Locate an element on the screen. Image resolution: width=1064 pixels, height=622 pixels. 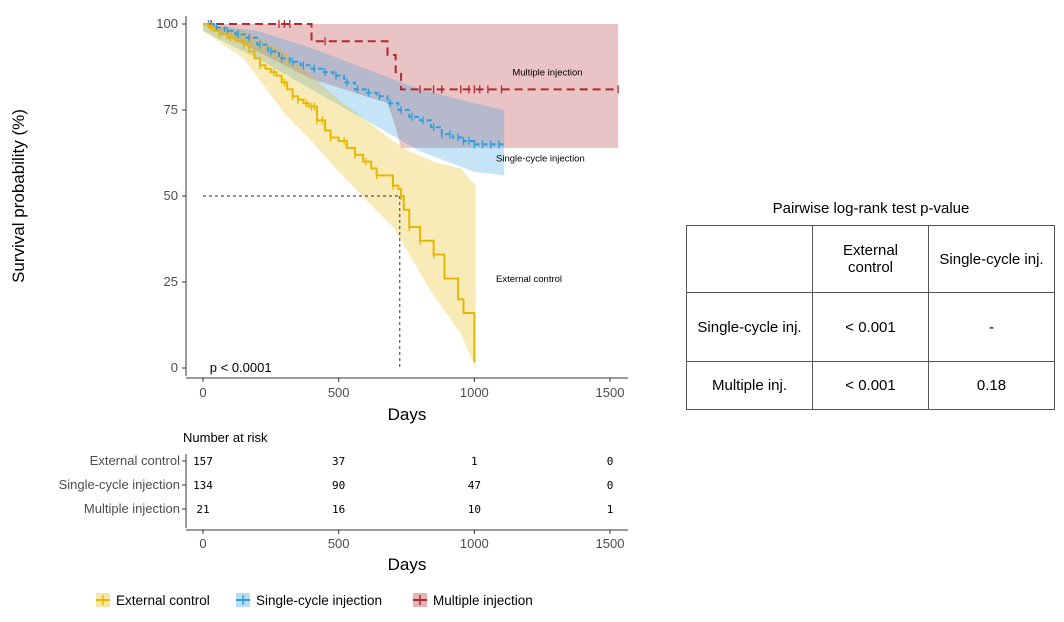
risk-cell: 47 is located at coordinates (474, 485).